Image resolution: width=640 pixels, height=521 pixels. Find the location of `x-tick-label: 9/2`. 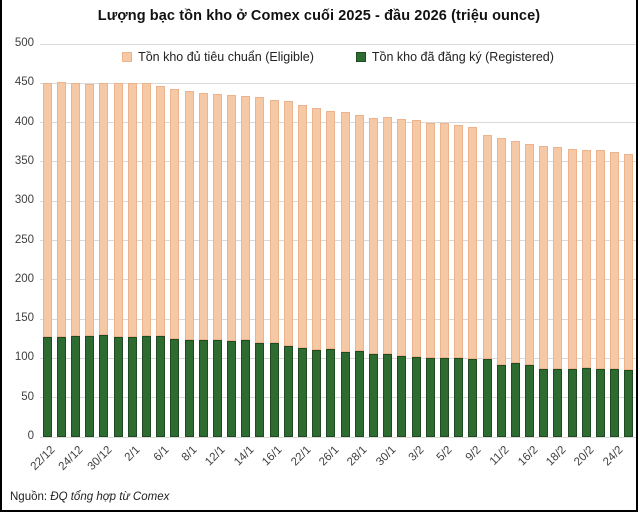

x-tick-label: 9/2 is located at coordinates (473, 454).